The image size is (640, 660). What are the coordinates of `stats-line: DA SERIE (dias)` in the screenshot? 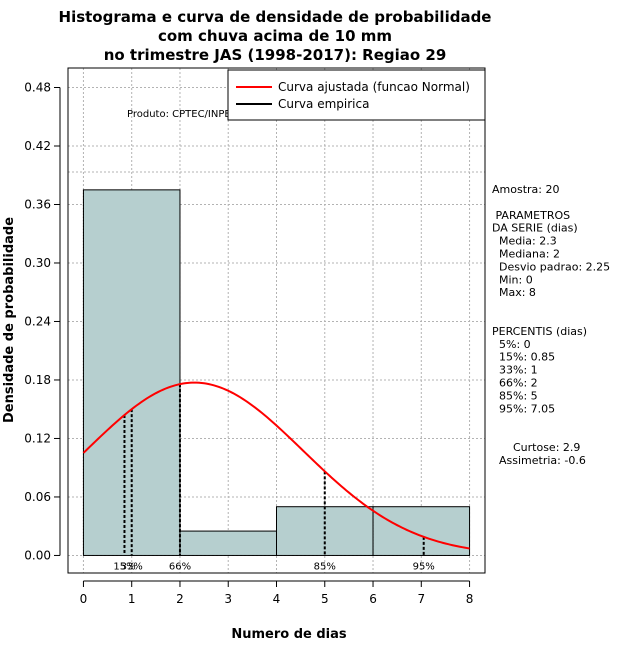 It's located at (535, 228).